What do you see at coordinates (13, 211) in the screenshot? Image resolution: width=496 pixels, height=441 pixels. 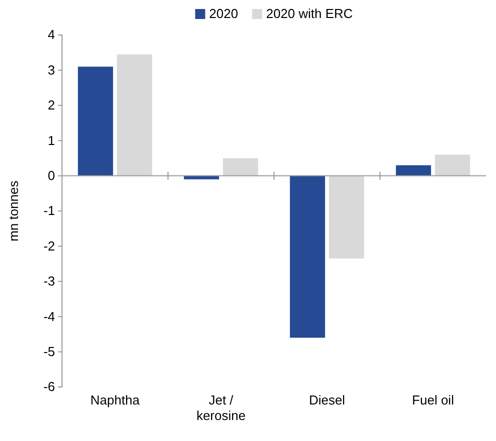 I see `y-axis-title: mn tonnes` at bounding box center [13, 211].